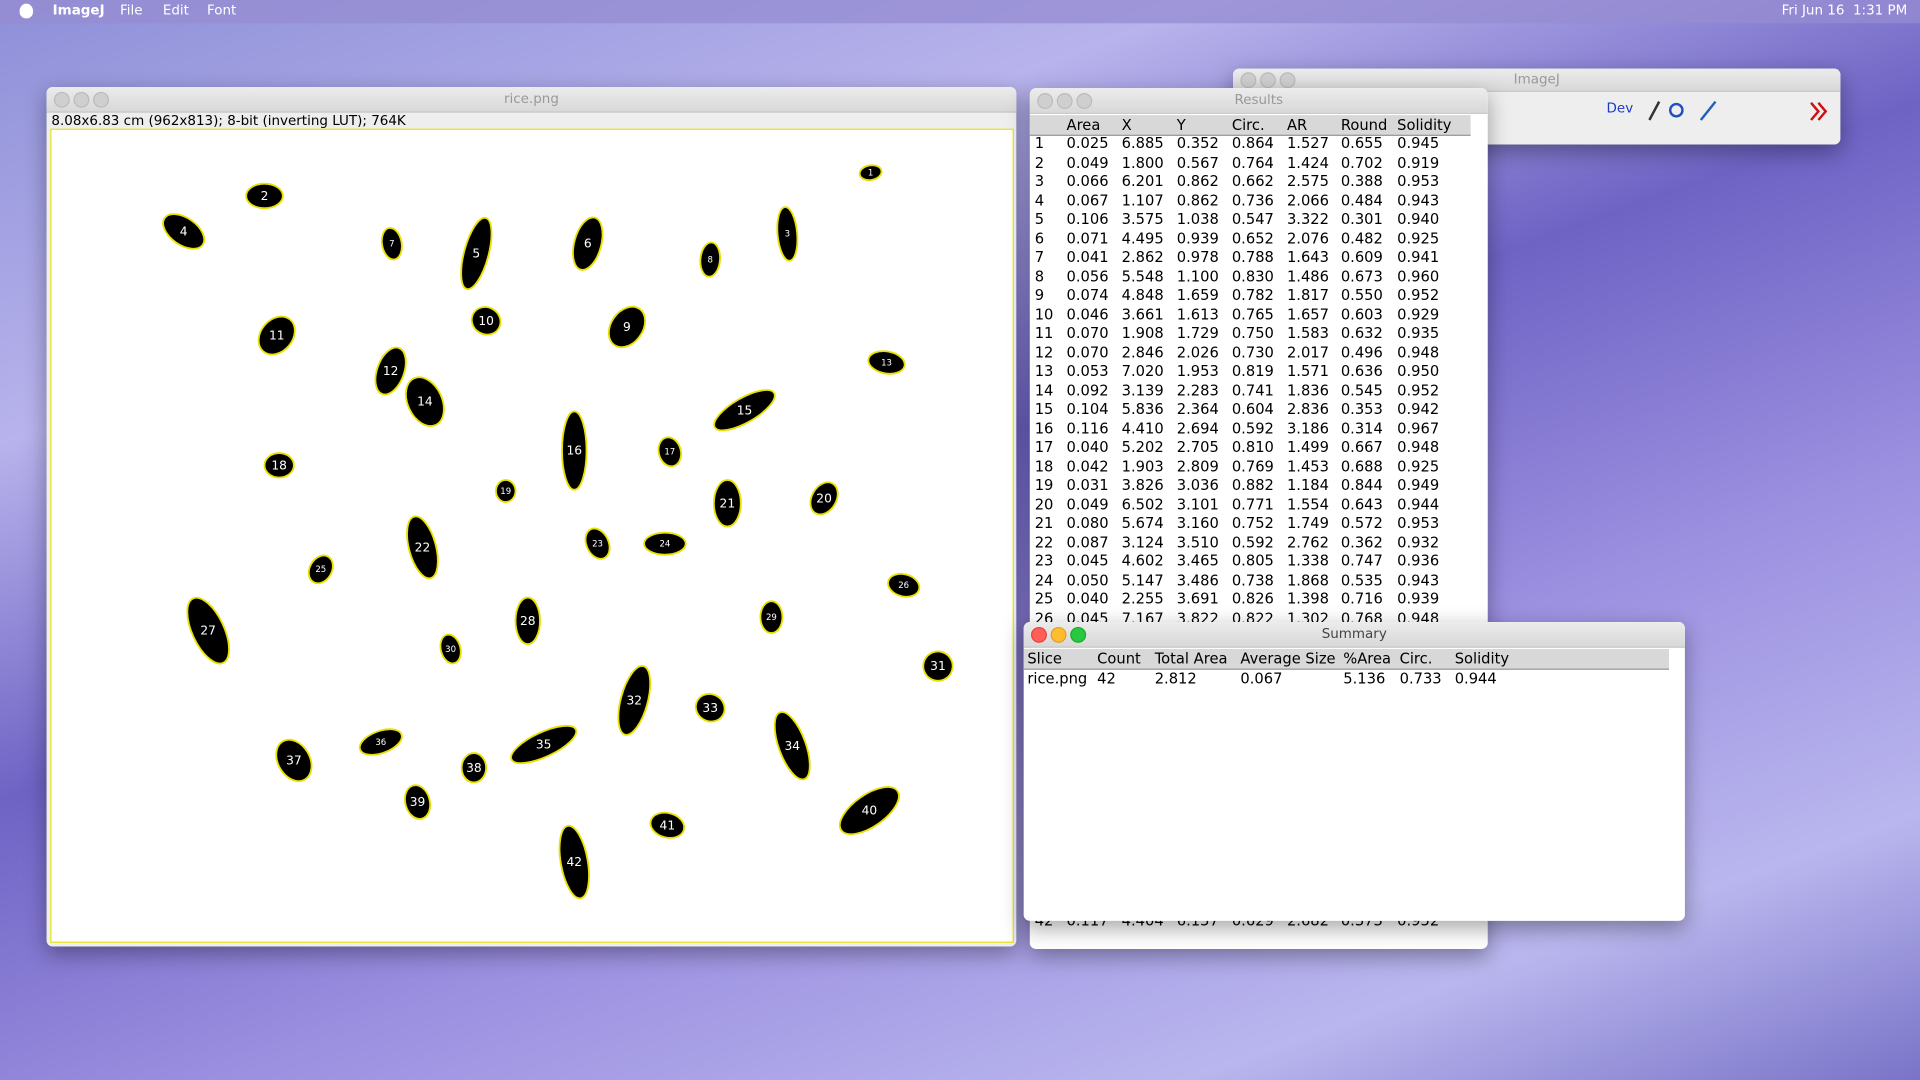 Image resolution: width=1920 pixels, height=1080 pixels. I want to click on particle-label: 14, so click(425, 402).